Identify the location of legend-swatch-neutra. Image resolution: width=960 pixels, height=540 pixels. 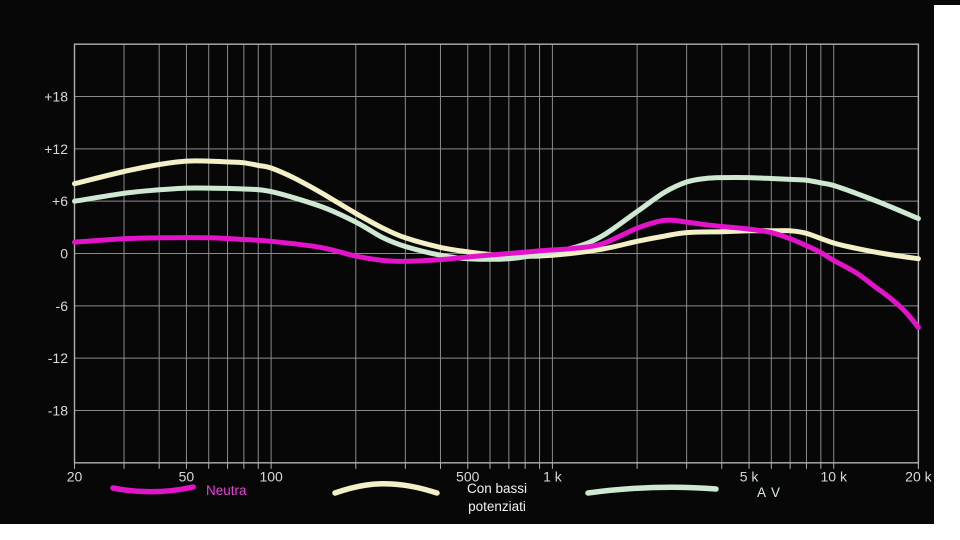
(153, 489).